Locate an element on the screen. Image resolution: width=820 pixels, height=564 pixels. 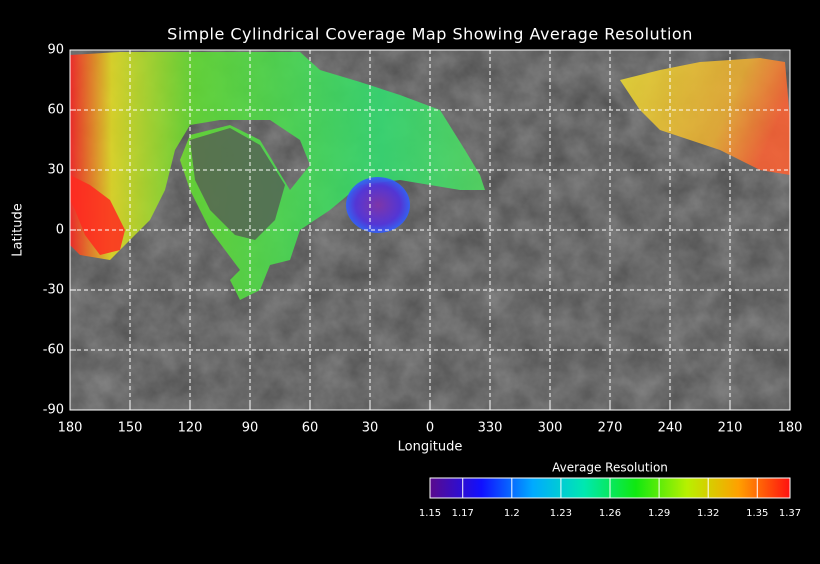
colorbar-tick-label: 1.2 is located at coordinates (512, 513).